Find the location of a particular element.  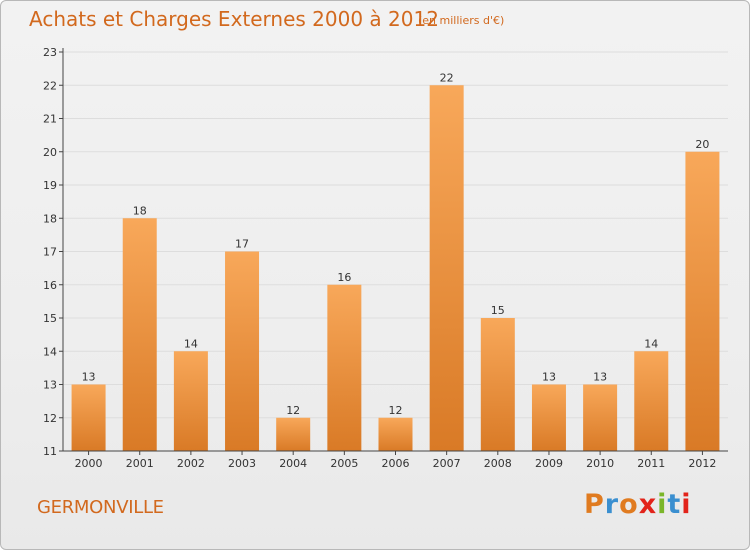

bar-2005 is located at coordinates (344, 367).